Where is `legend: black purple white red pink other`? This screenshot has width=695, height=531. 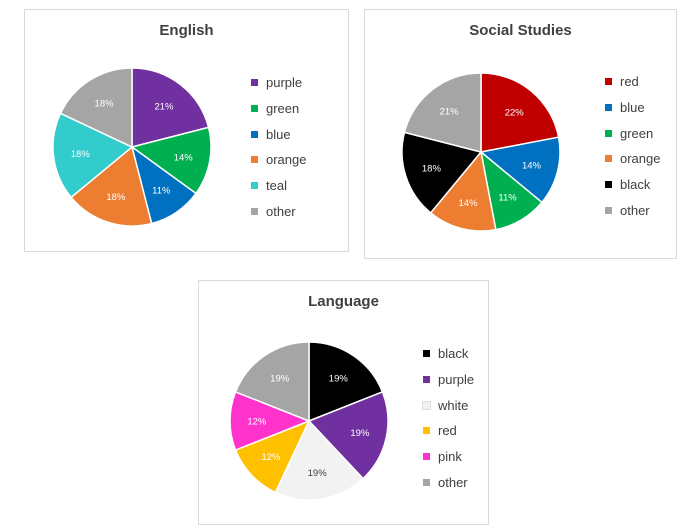 legend: black purple white red pink other is located at coordinates (448, 418).